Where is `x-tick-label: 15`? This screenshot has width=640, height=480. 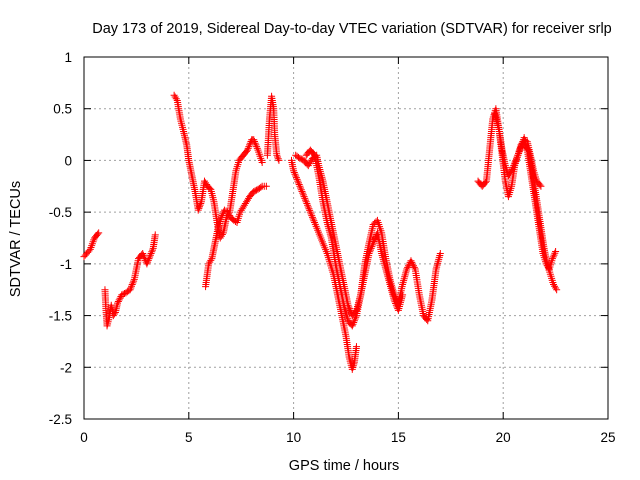 x-tick-label: 15 is located at coordinates (398, 437).